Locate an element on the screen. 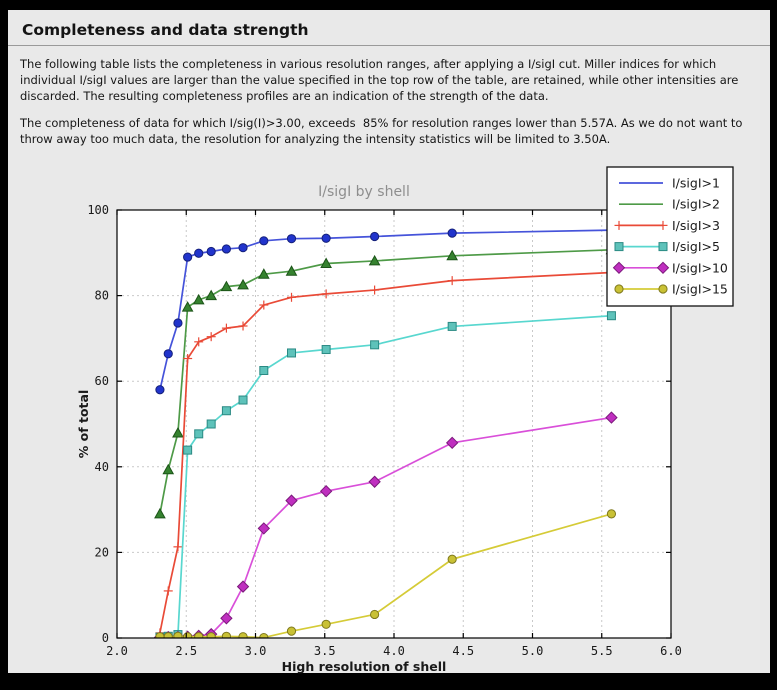 Image resolution: width=777 pixels, height=690 pixels. legend-entry-I/sigI>10: I/sigI>10 is located at coordinates (670, 267).